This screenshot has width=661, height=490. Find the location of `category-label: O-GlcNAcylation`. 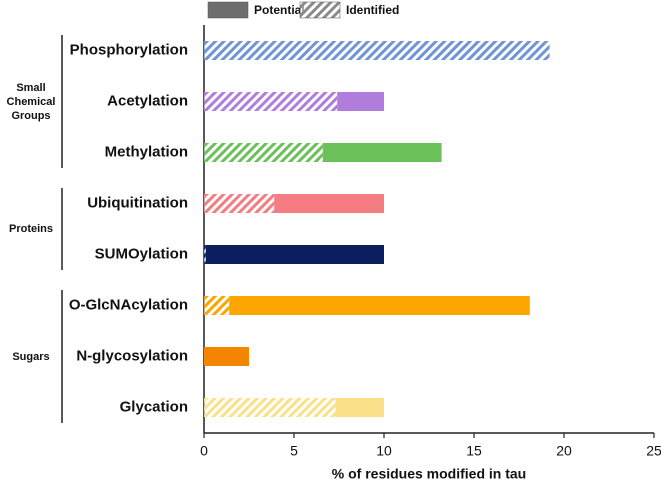

category-label: O-GlcNAcylation is located at coordinates (128, 304).